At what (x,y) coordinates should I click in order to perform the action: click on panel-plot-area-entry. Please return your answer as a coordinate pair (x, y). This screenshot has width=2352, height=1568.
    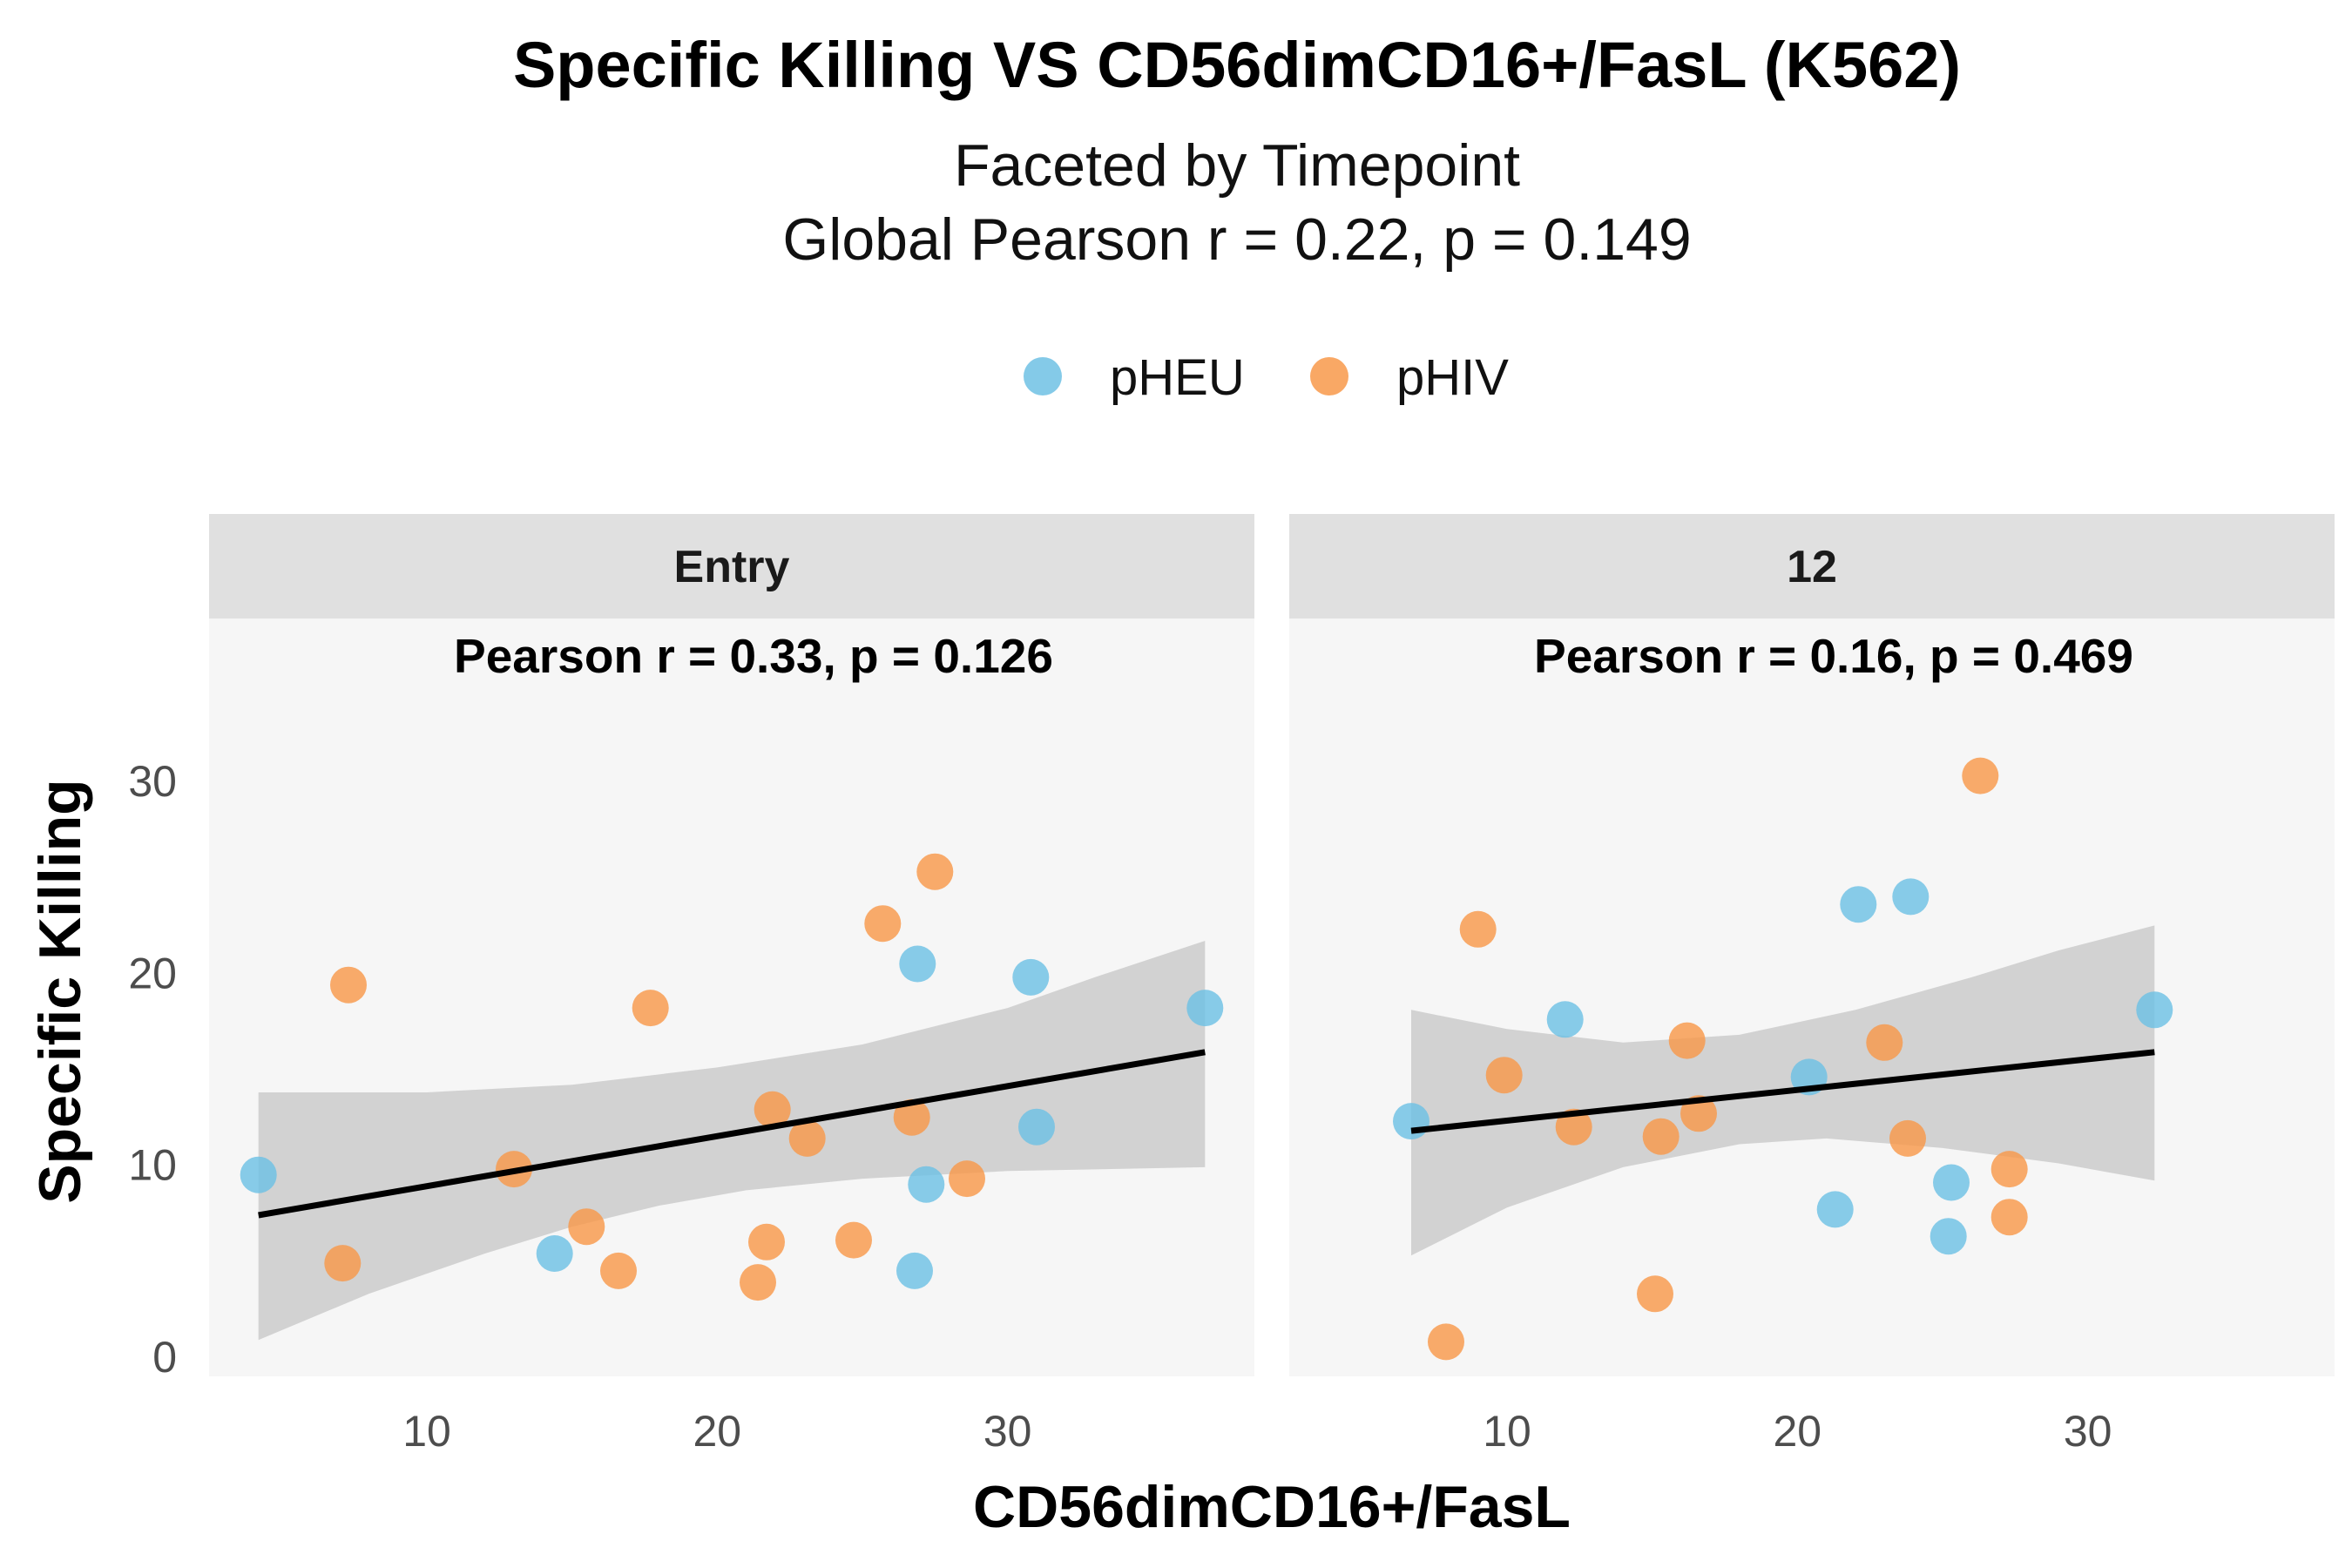
    Looking at the image, I should click on (732, 1097).